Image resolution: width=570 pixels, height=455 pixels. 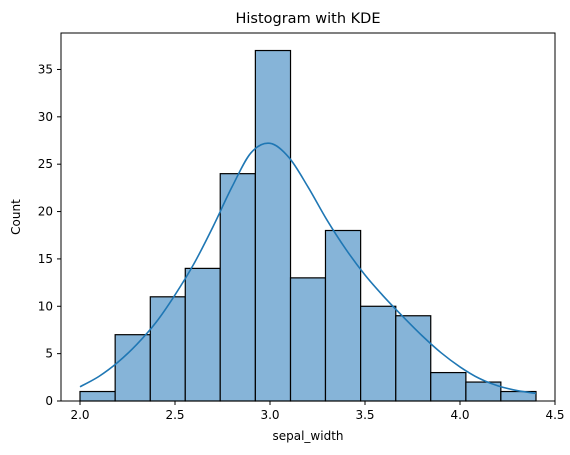 I want to click on x-tick-label: 2.5, so click(x=174, y=415).